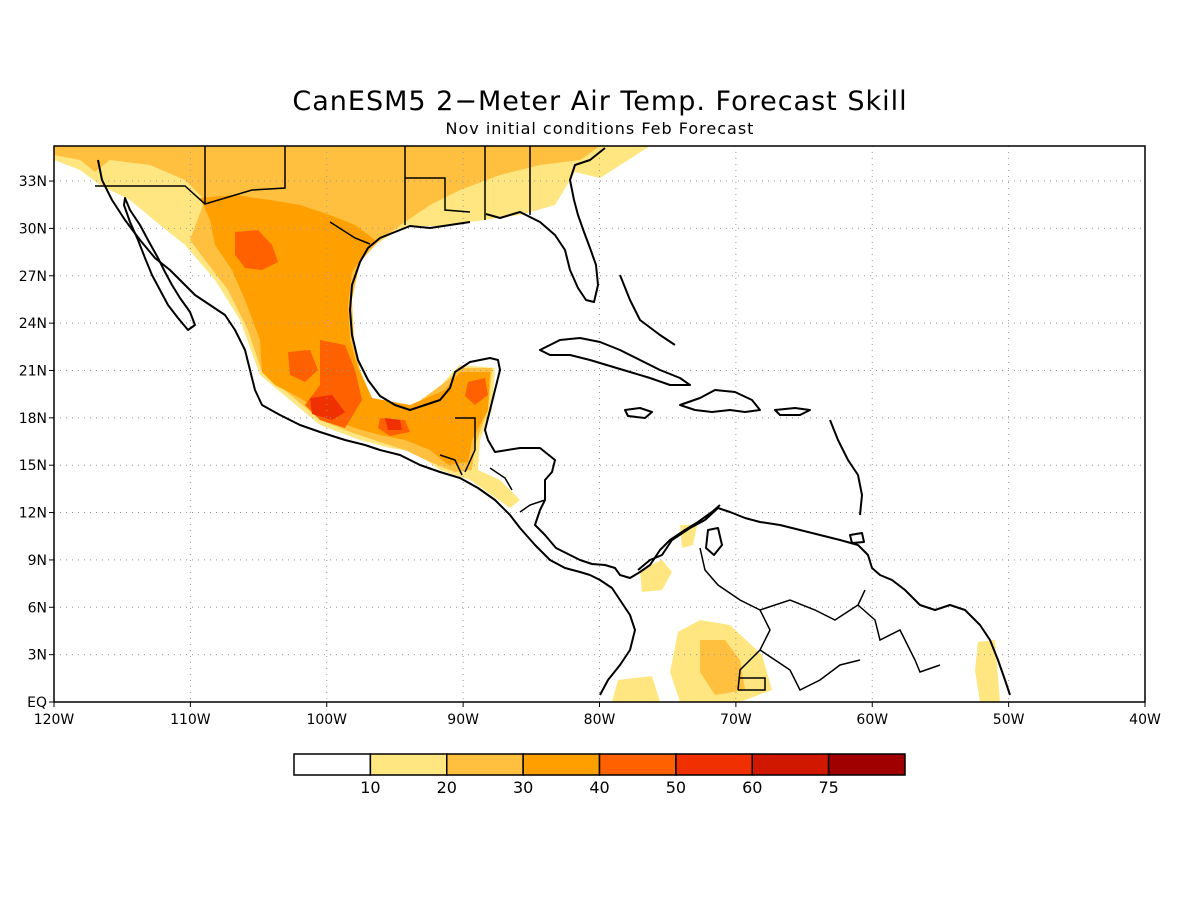 This screenshot has width=1200, height=900. I want to click on lat-tick-label: 12N, so click(33, 514).